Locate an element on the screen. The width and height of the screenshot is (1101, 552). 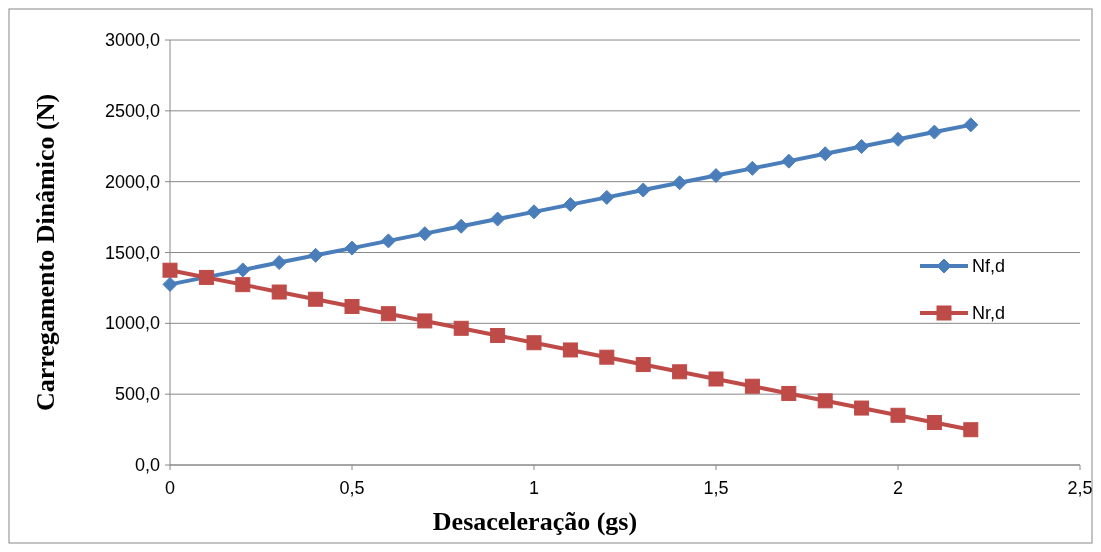
x-tick-label: 1,5 is located at coordinates (716, 488).